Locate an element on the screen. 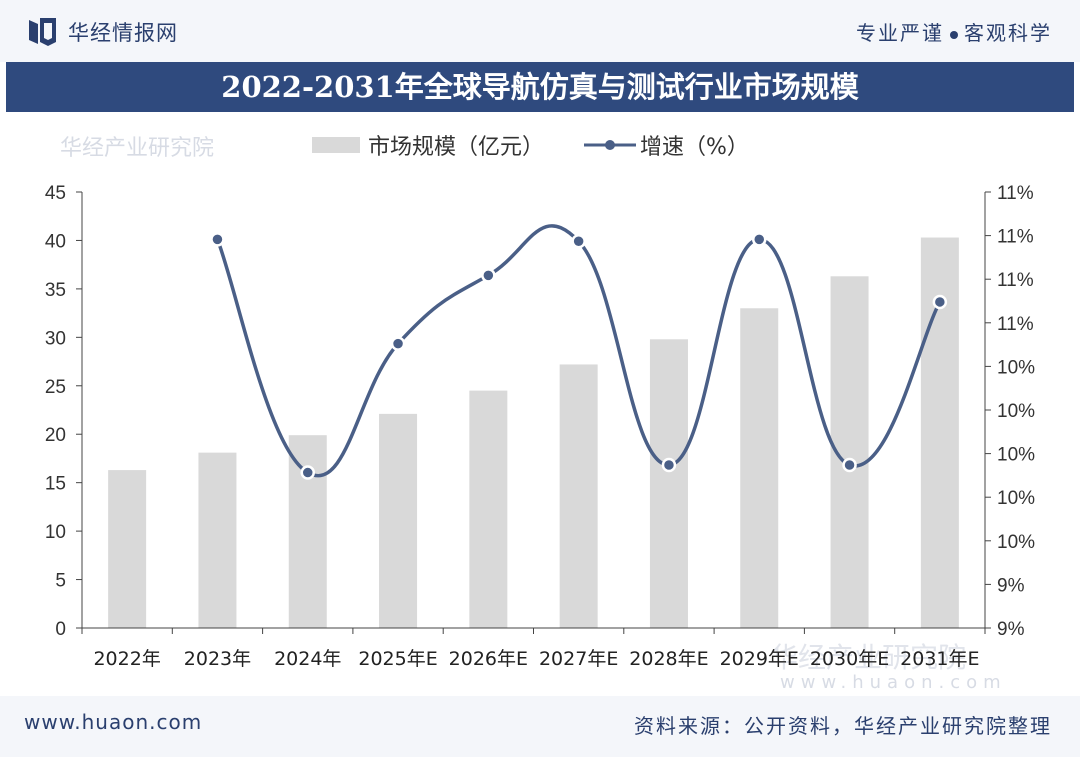  slogan-dot-icon is located at coordinates (954, 34).